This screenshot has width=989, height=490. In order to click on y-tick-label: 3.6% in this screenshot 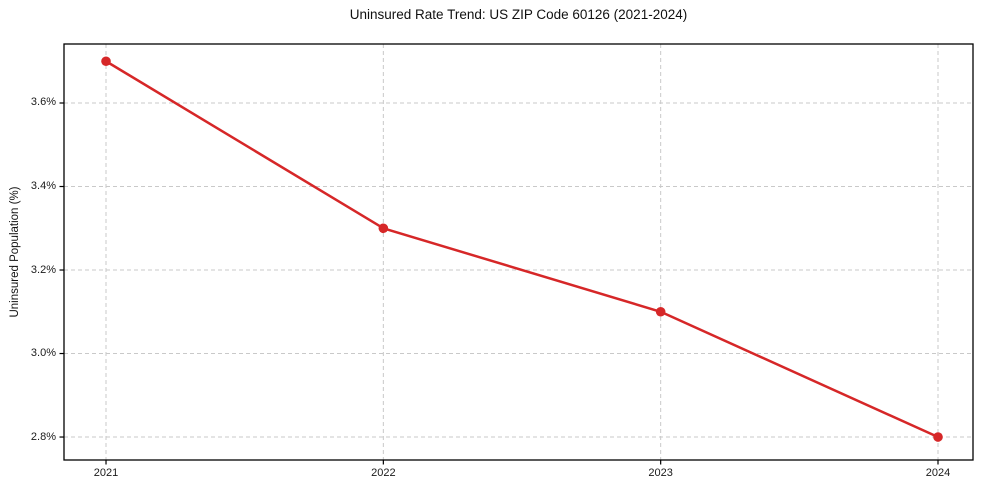, I will do `click(43, 102)`.